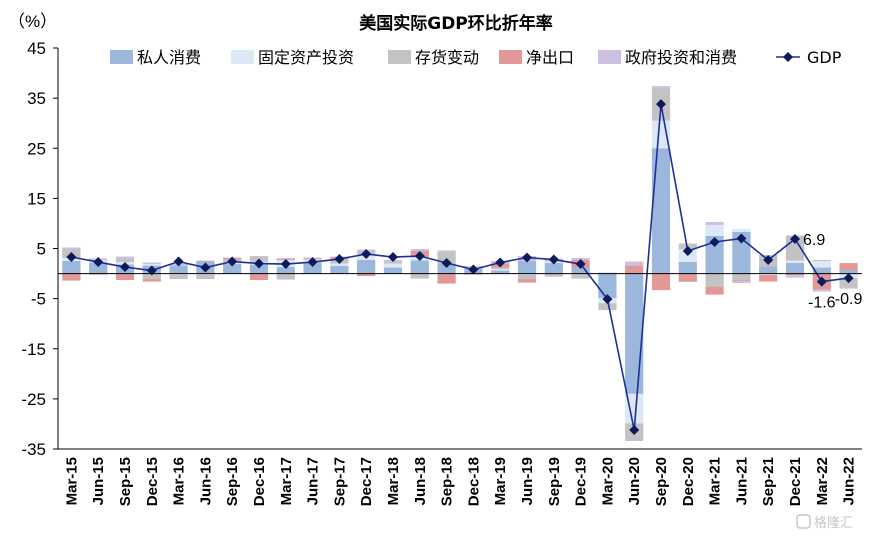  Describe the element at coordinates (849, 481) in the screenshot. I see `x-tick-label-jun-22: Jun-22` at that location.